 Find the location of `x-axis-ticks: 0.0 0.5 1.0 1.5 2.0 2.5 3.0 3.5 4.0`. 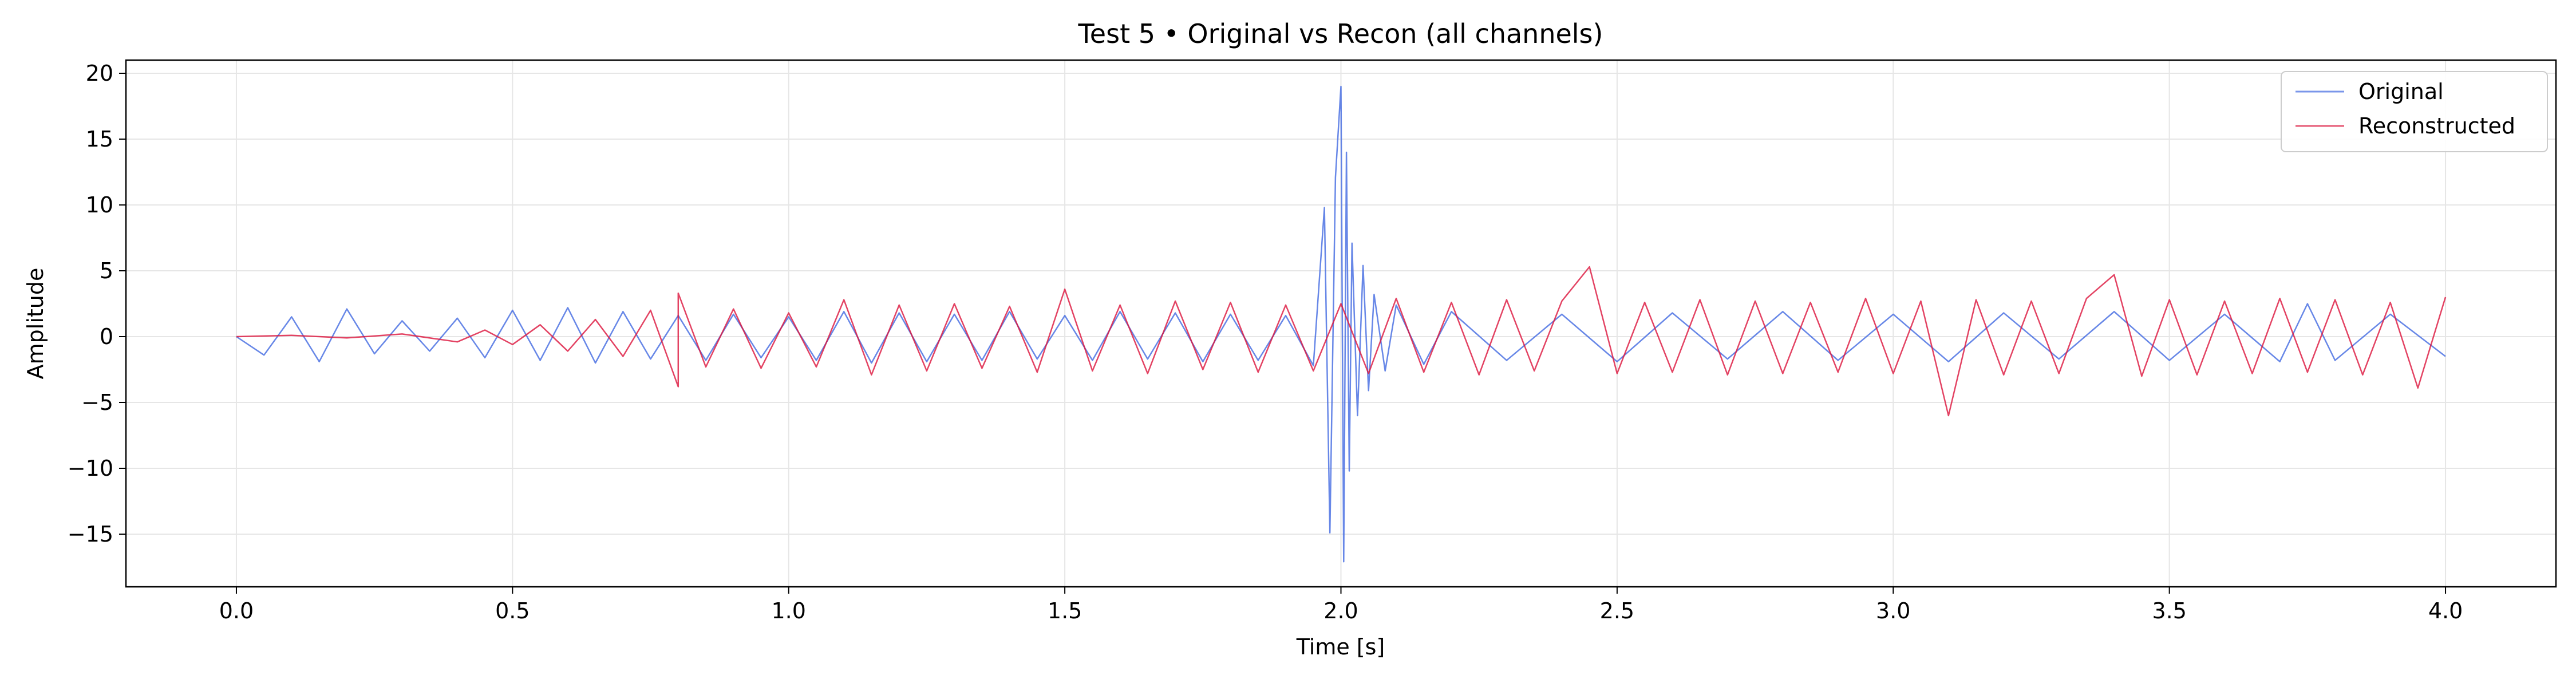

x-axis-ticks: 0.0 0.5 1.0 1.5 2.0 2.5 3.0 3.5 4.0 is located at coordinates (1341, 605).